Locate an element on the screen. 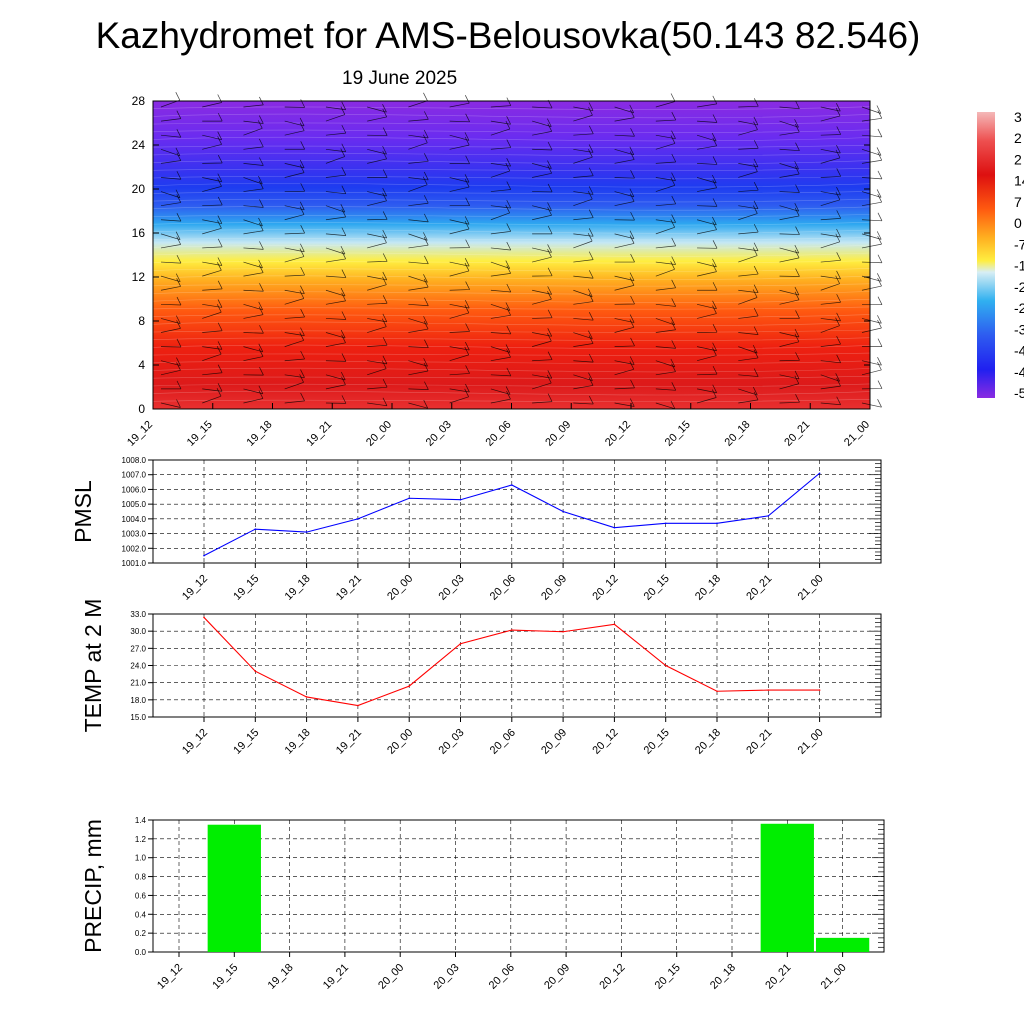 The height and width of the screenshot is (1024, 1024). x-tick-label: 20_06 is located at coordinates (499, 434).